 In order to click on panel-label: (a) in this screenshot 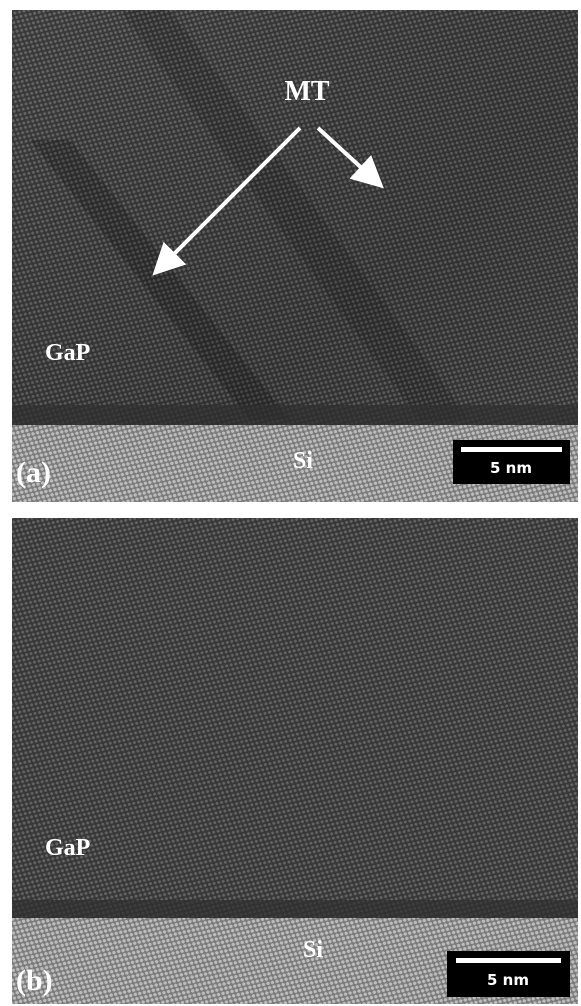, I will do `click(33, 472)`.